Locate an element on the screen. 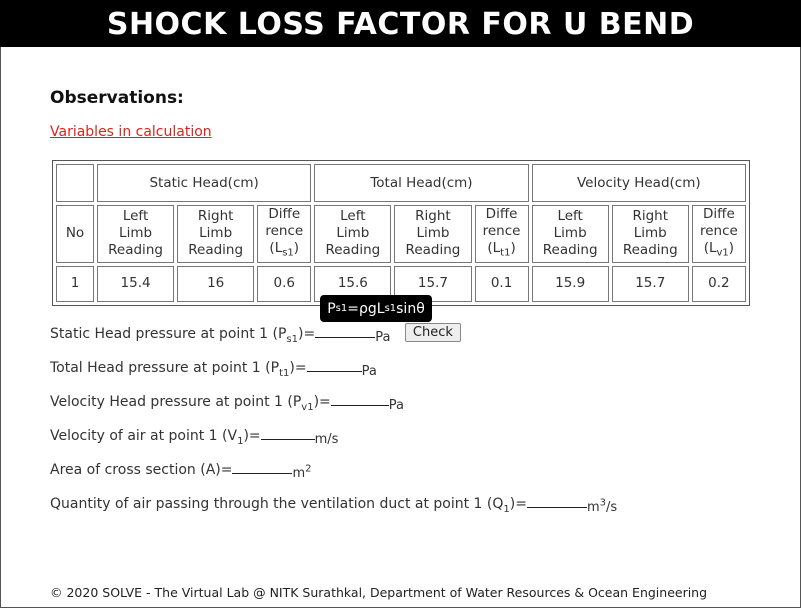 This screenshot has height=608, width=801. group-header-static: Static Head(cm) is located at coordinates (204, 183).